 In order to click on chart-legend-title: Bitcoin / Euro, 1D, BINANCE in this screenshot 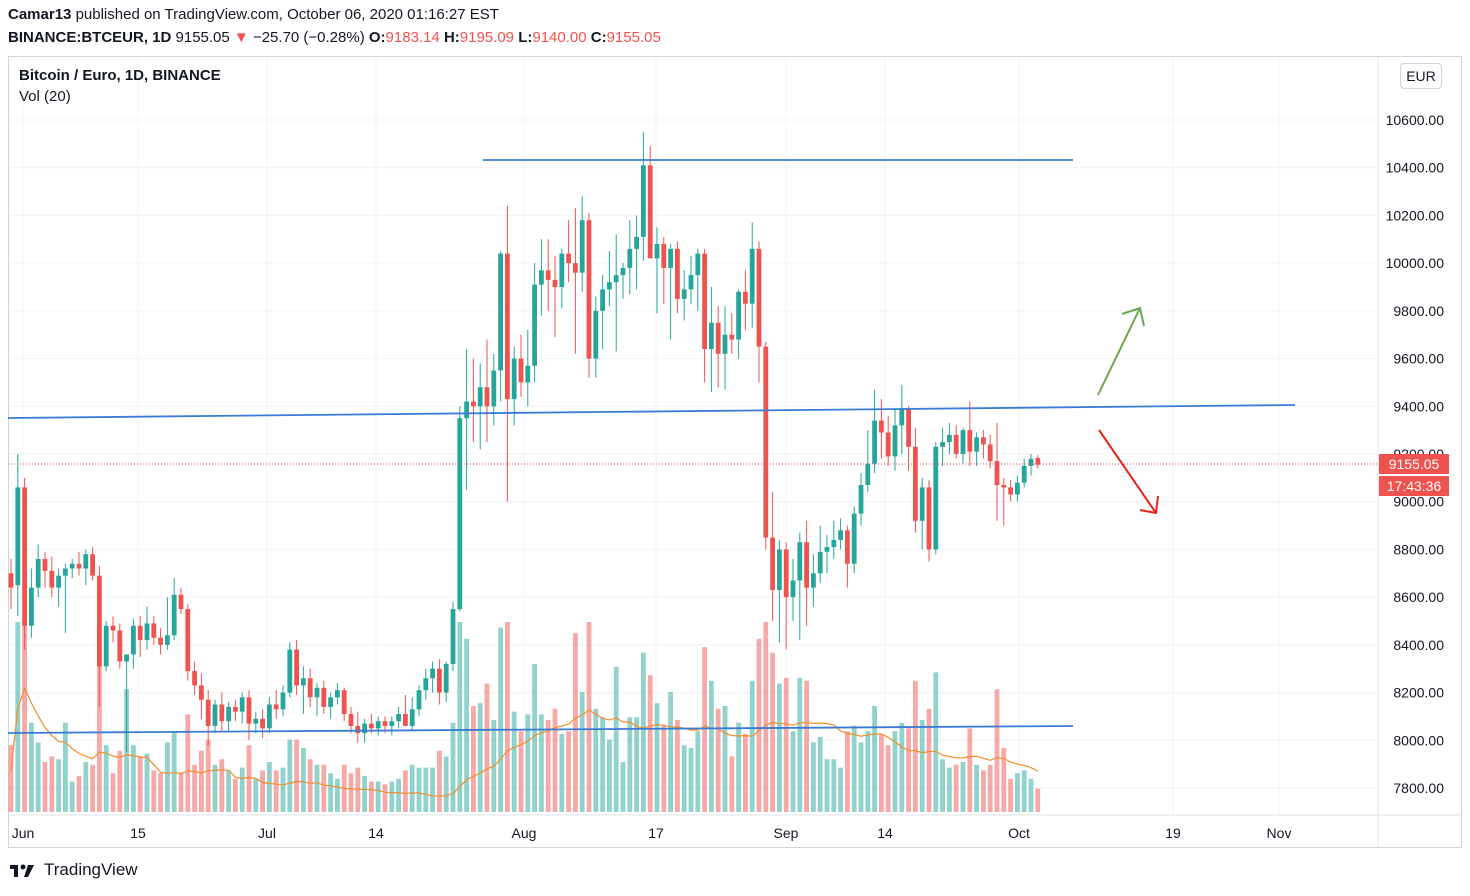, I will do `click(120, 75)`.